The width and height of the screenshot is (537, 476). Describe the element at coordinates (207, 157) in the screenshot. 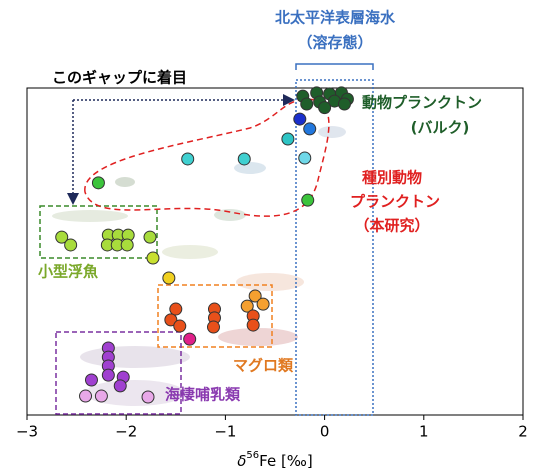

I see `zooplankton-outline` at that location.